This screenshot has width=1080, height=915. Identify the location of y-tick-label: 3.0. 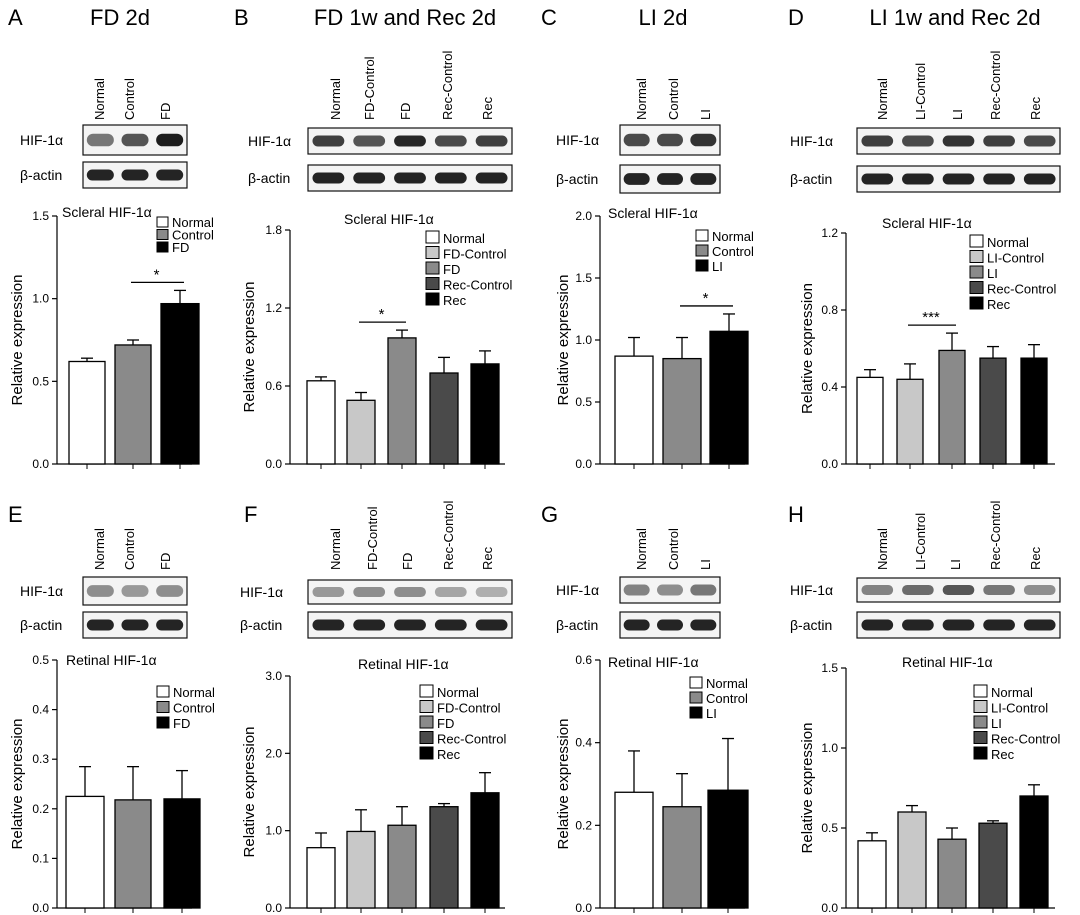
(273, 676).